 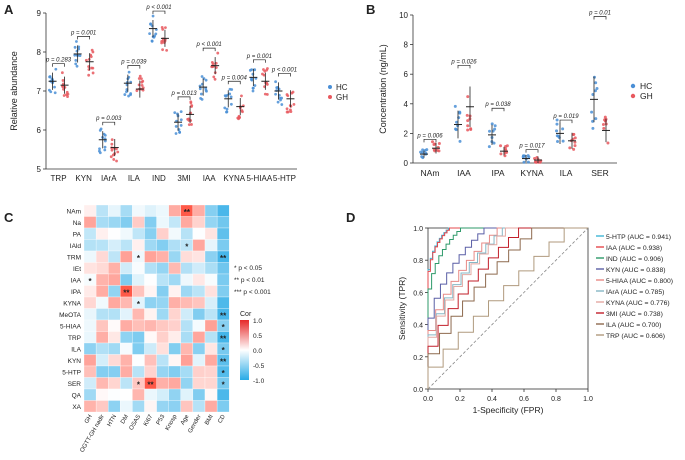 I want to click on significance-mark: *, so click(x=139, y=258).